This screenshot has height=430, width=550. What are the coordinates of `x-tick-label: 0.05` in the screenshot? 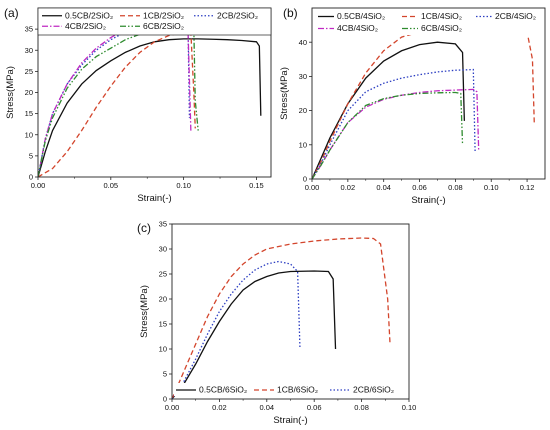 It's located at (111, 185).